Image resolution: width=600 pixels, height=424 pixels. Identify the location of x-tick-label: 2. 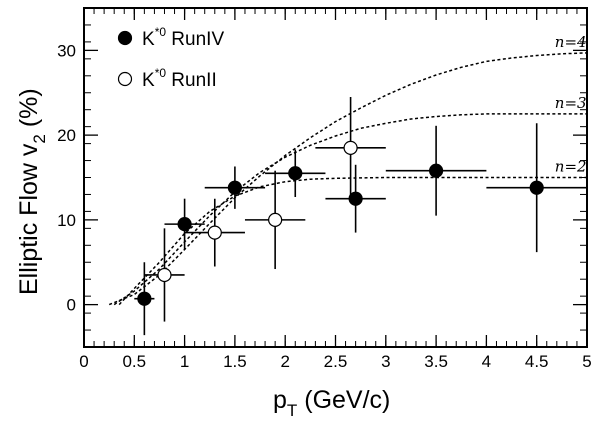
(284, 361).